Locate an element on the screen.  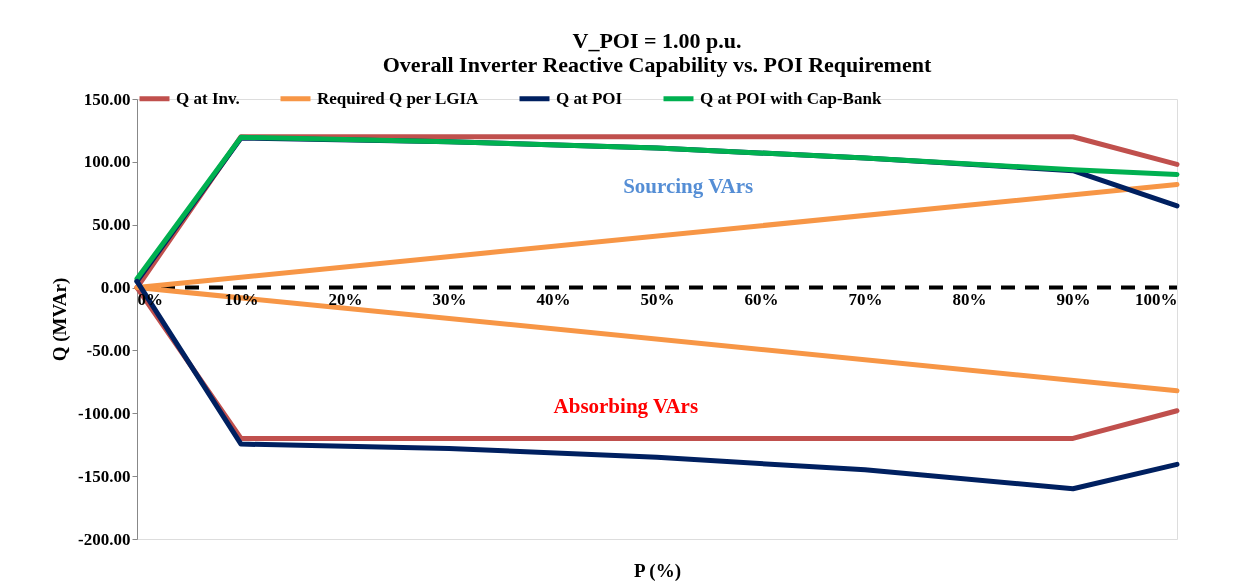
x-tick-label: 10% is located at coordinates (241, 300).